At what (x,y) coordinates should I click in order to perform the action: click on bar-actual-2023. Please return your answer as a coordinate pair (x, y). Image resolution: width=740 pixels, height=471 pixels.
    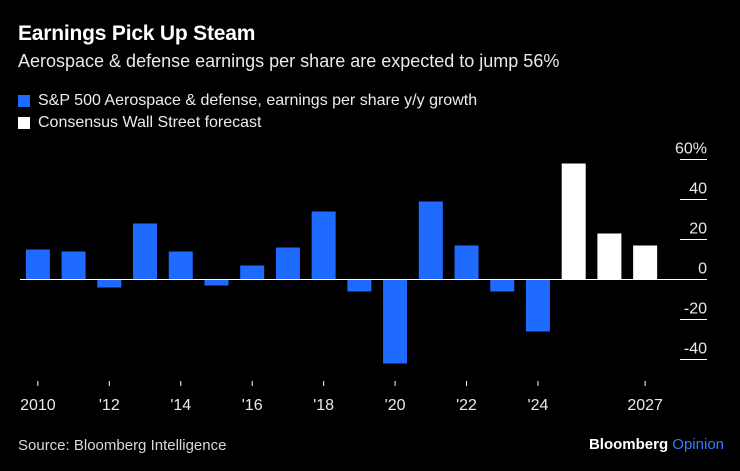
    Looking at the image, I should click on (502, 285).